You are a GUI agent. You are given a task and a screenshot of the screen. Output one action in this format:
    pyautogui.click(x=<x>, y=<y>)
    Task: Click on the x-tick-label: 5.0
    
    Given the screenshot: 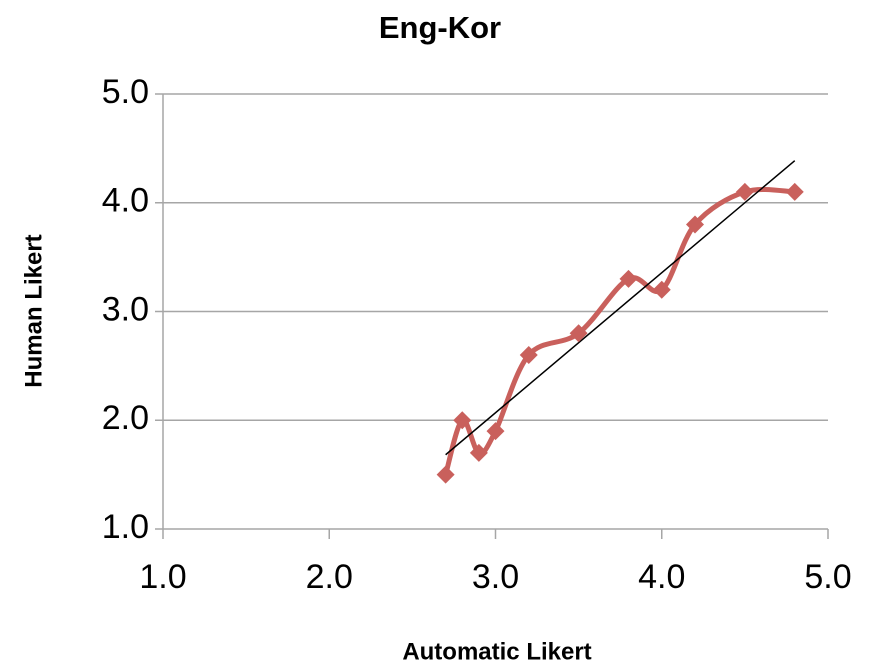 What is the action you would take?
    pyautogui.click(x=827, y=577)
    